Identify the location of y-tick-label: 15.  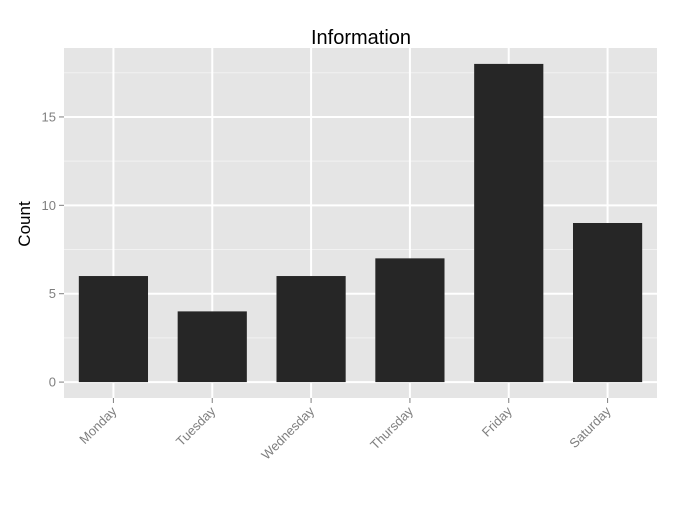
(49, 116).